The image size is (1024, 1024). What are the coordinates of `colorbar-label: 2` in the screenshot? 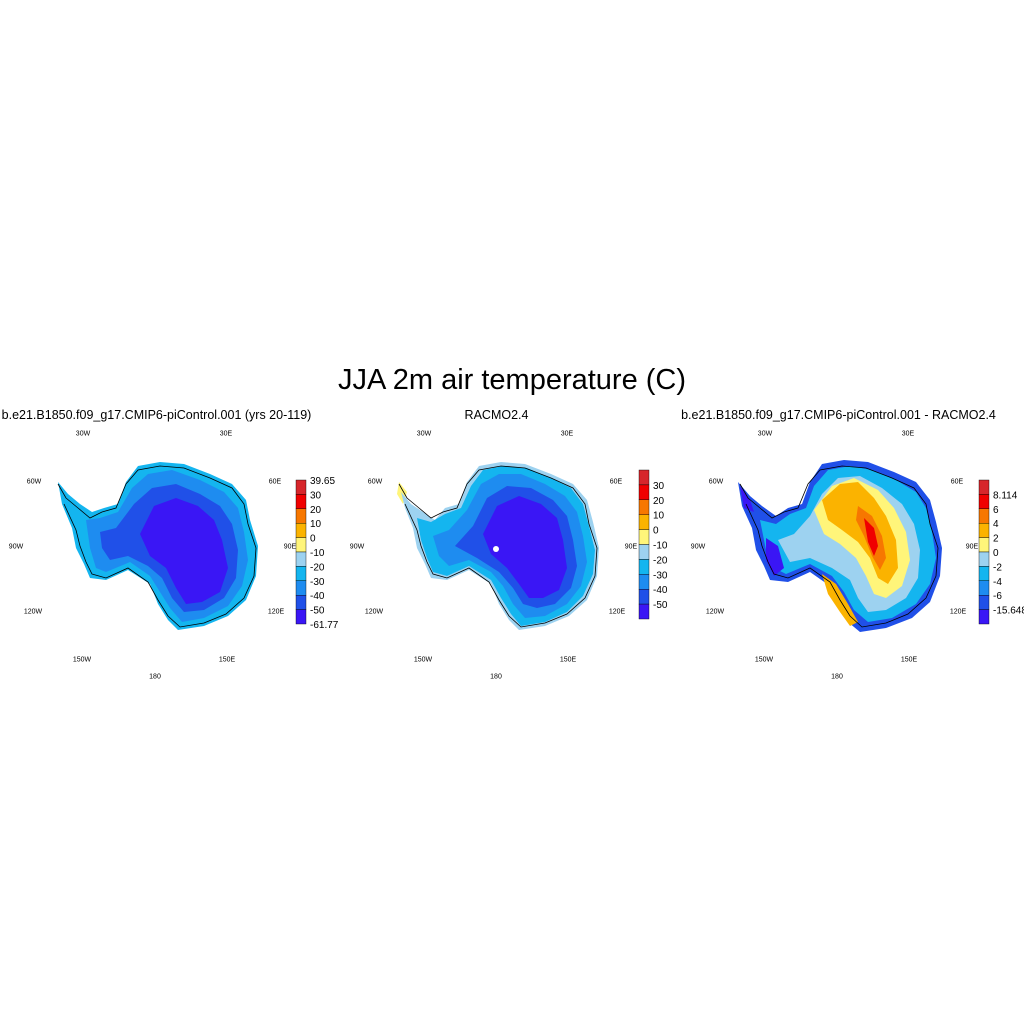 It's located at (996, 539).